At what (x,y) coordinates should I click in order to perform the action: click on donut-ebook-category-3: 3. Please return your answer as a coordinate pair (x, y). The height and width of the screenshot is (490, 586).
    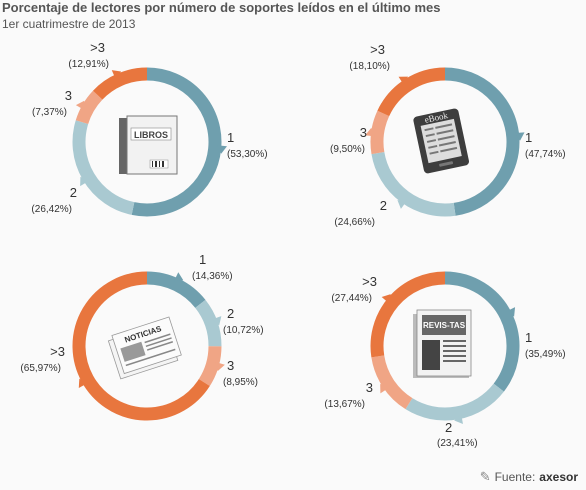
    Looking at the image, I should click on (363, 132).